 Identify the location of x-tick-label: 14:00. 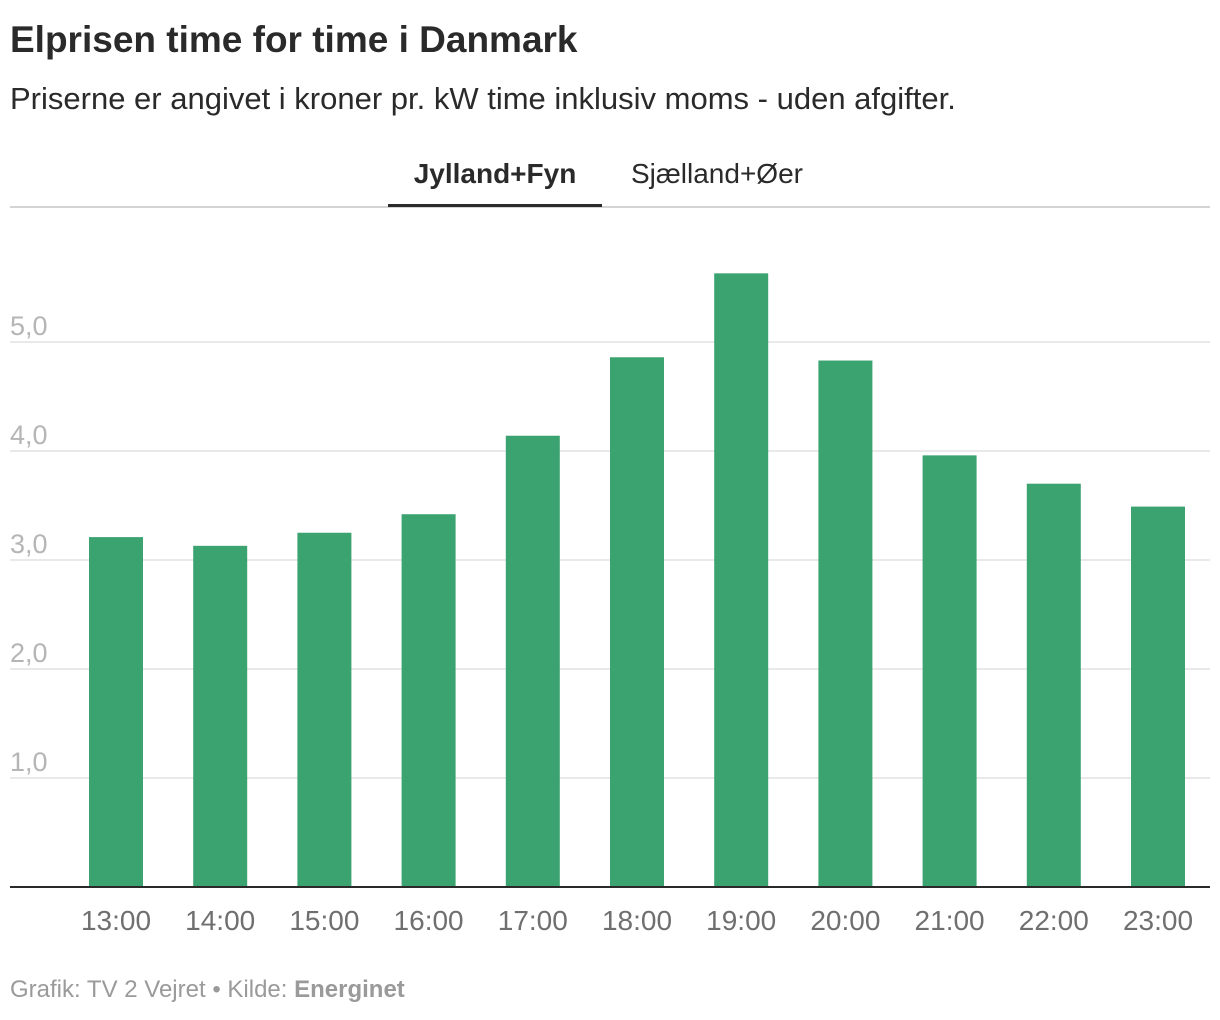
(220, 920).